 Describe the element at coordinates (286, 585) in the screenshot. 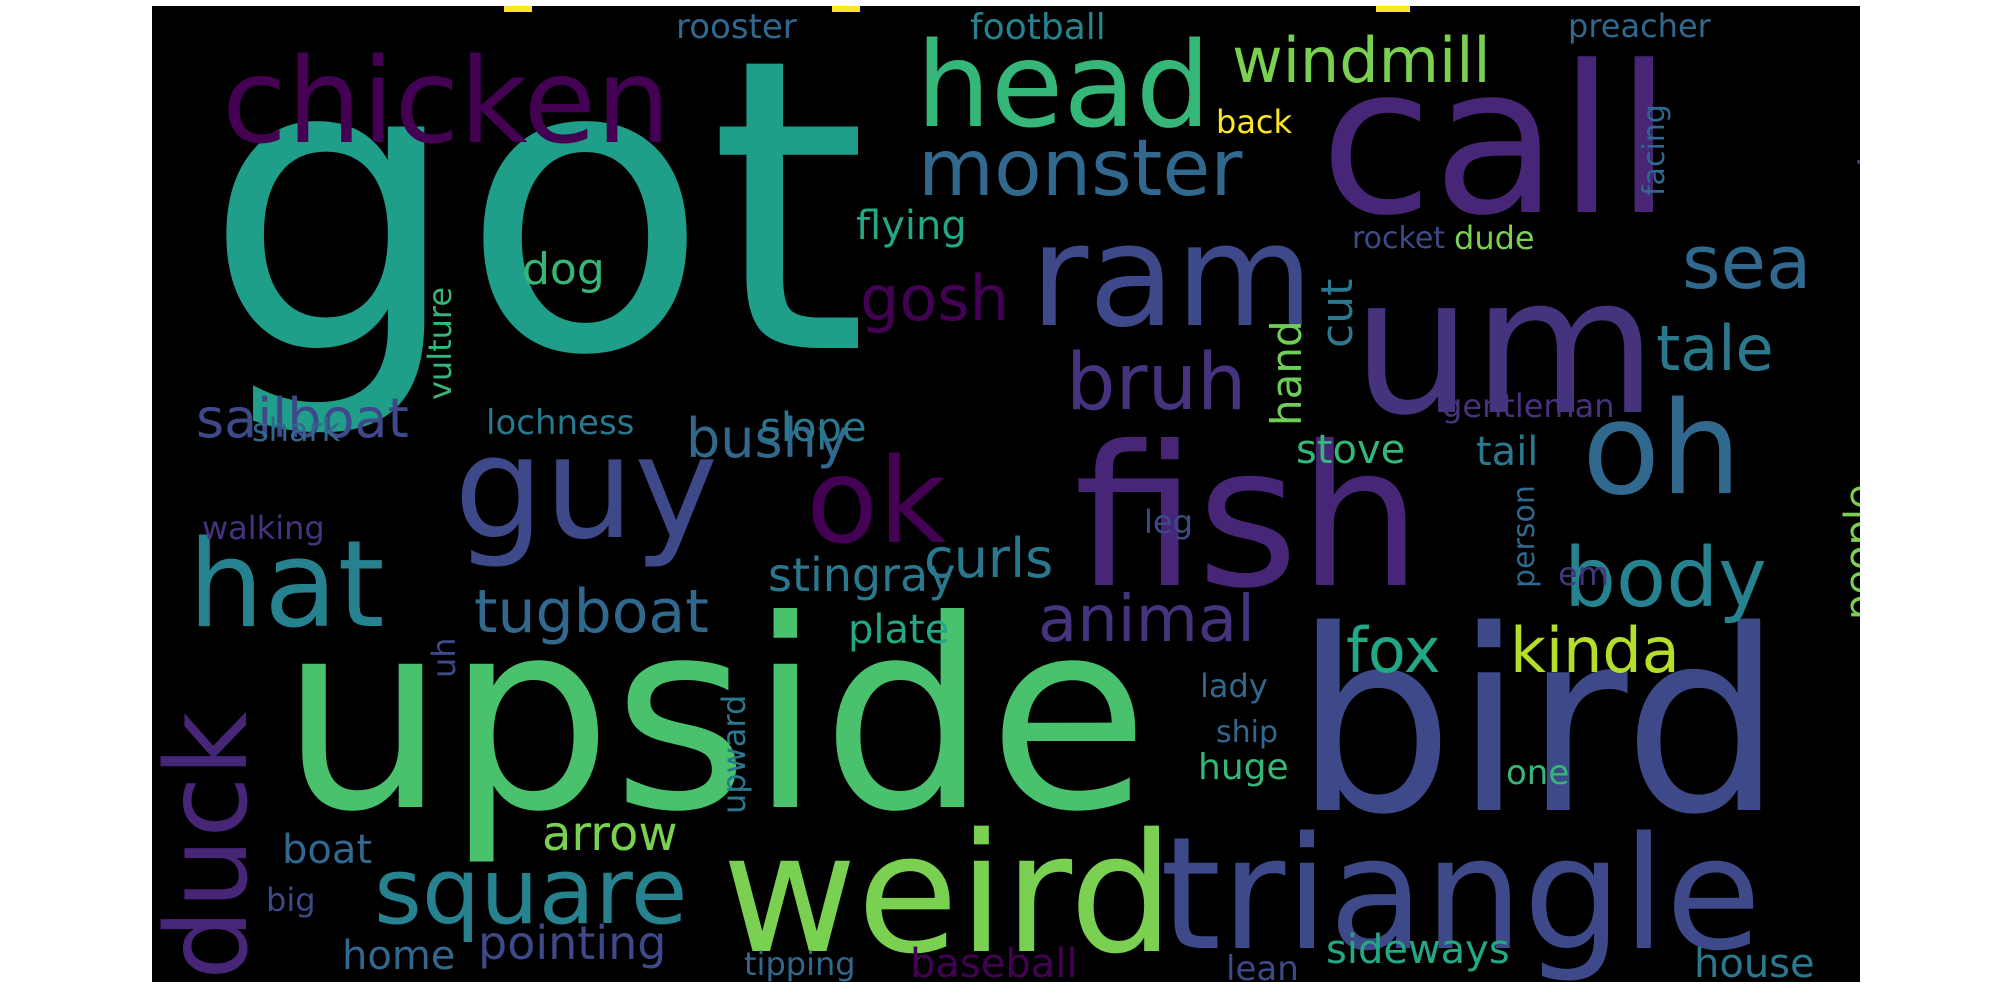

I see `word: hat` at that location.